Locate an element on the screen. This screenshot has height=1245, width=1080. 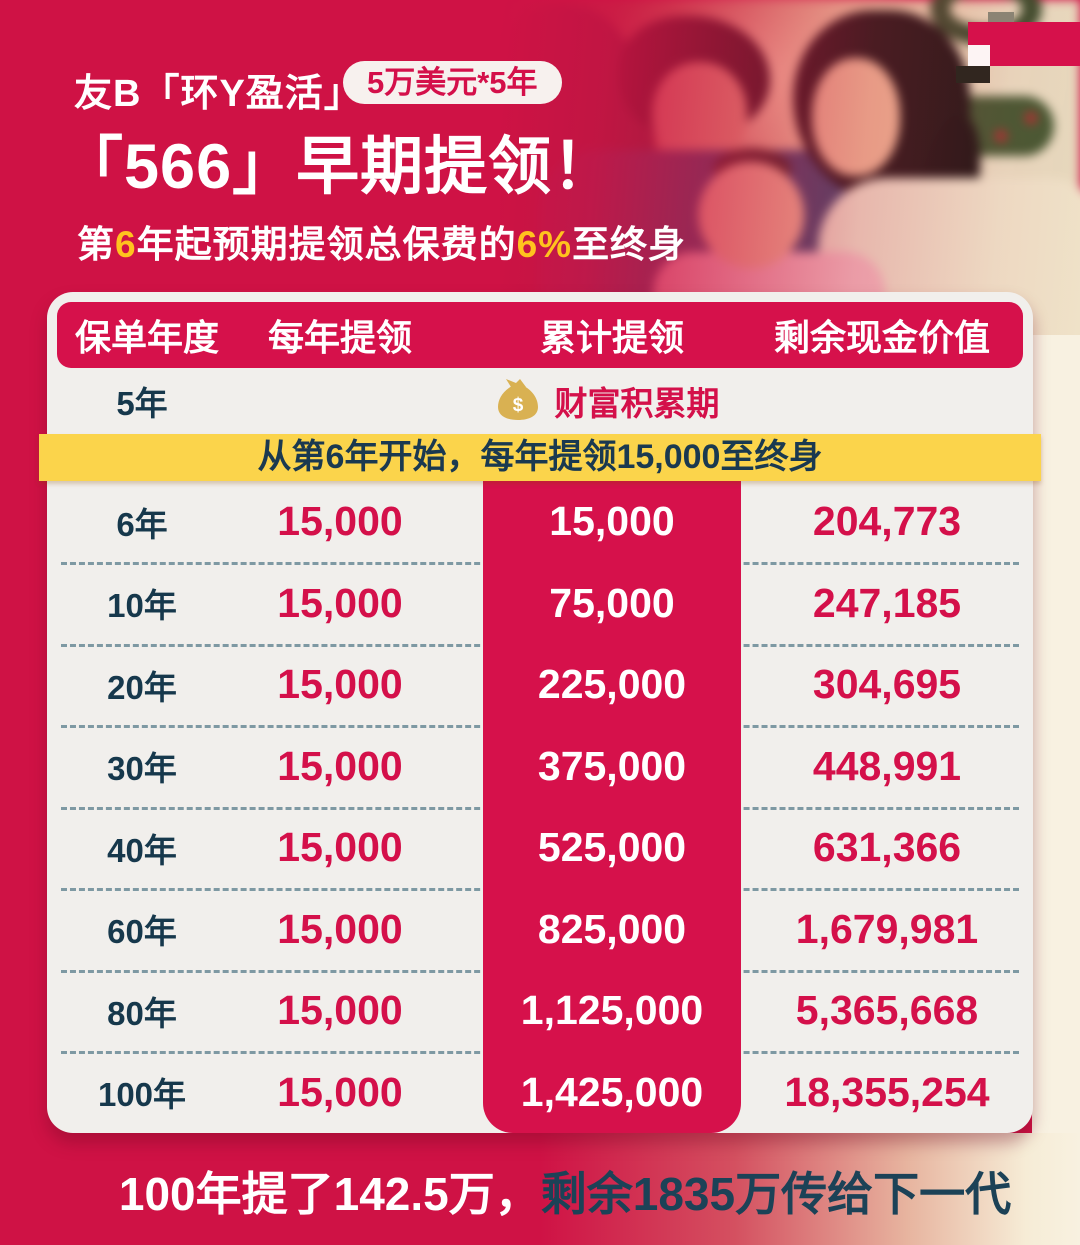
column-header-annual-withdrawal: 每年提领 is located at coordinates (339, 337).